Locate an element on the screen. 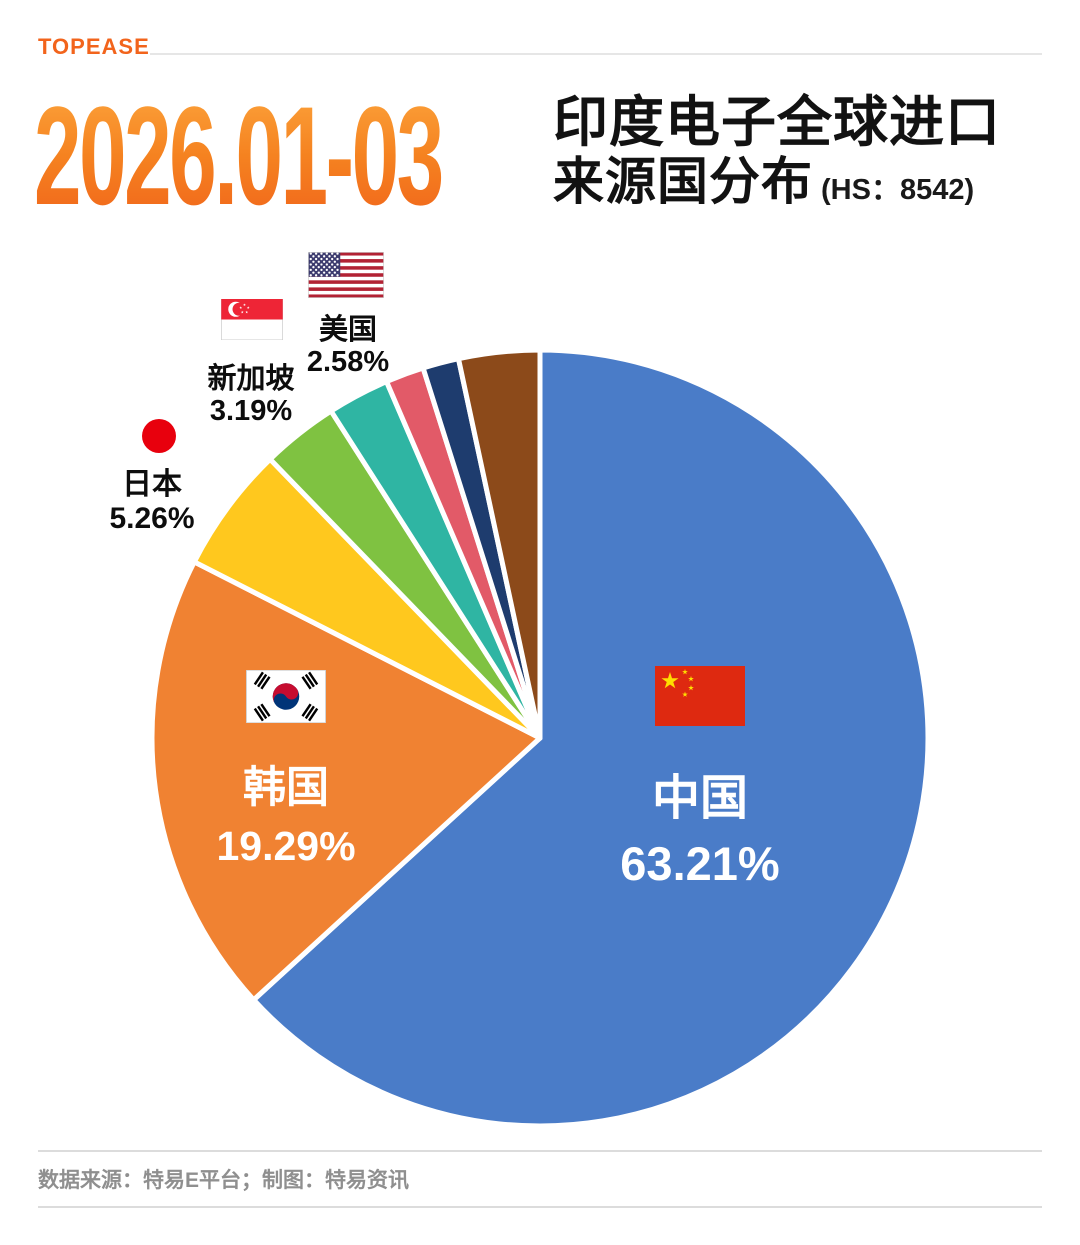  korea-percent: 19.29% is located at coordinates (286, 846).